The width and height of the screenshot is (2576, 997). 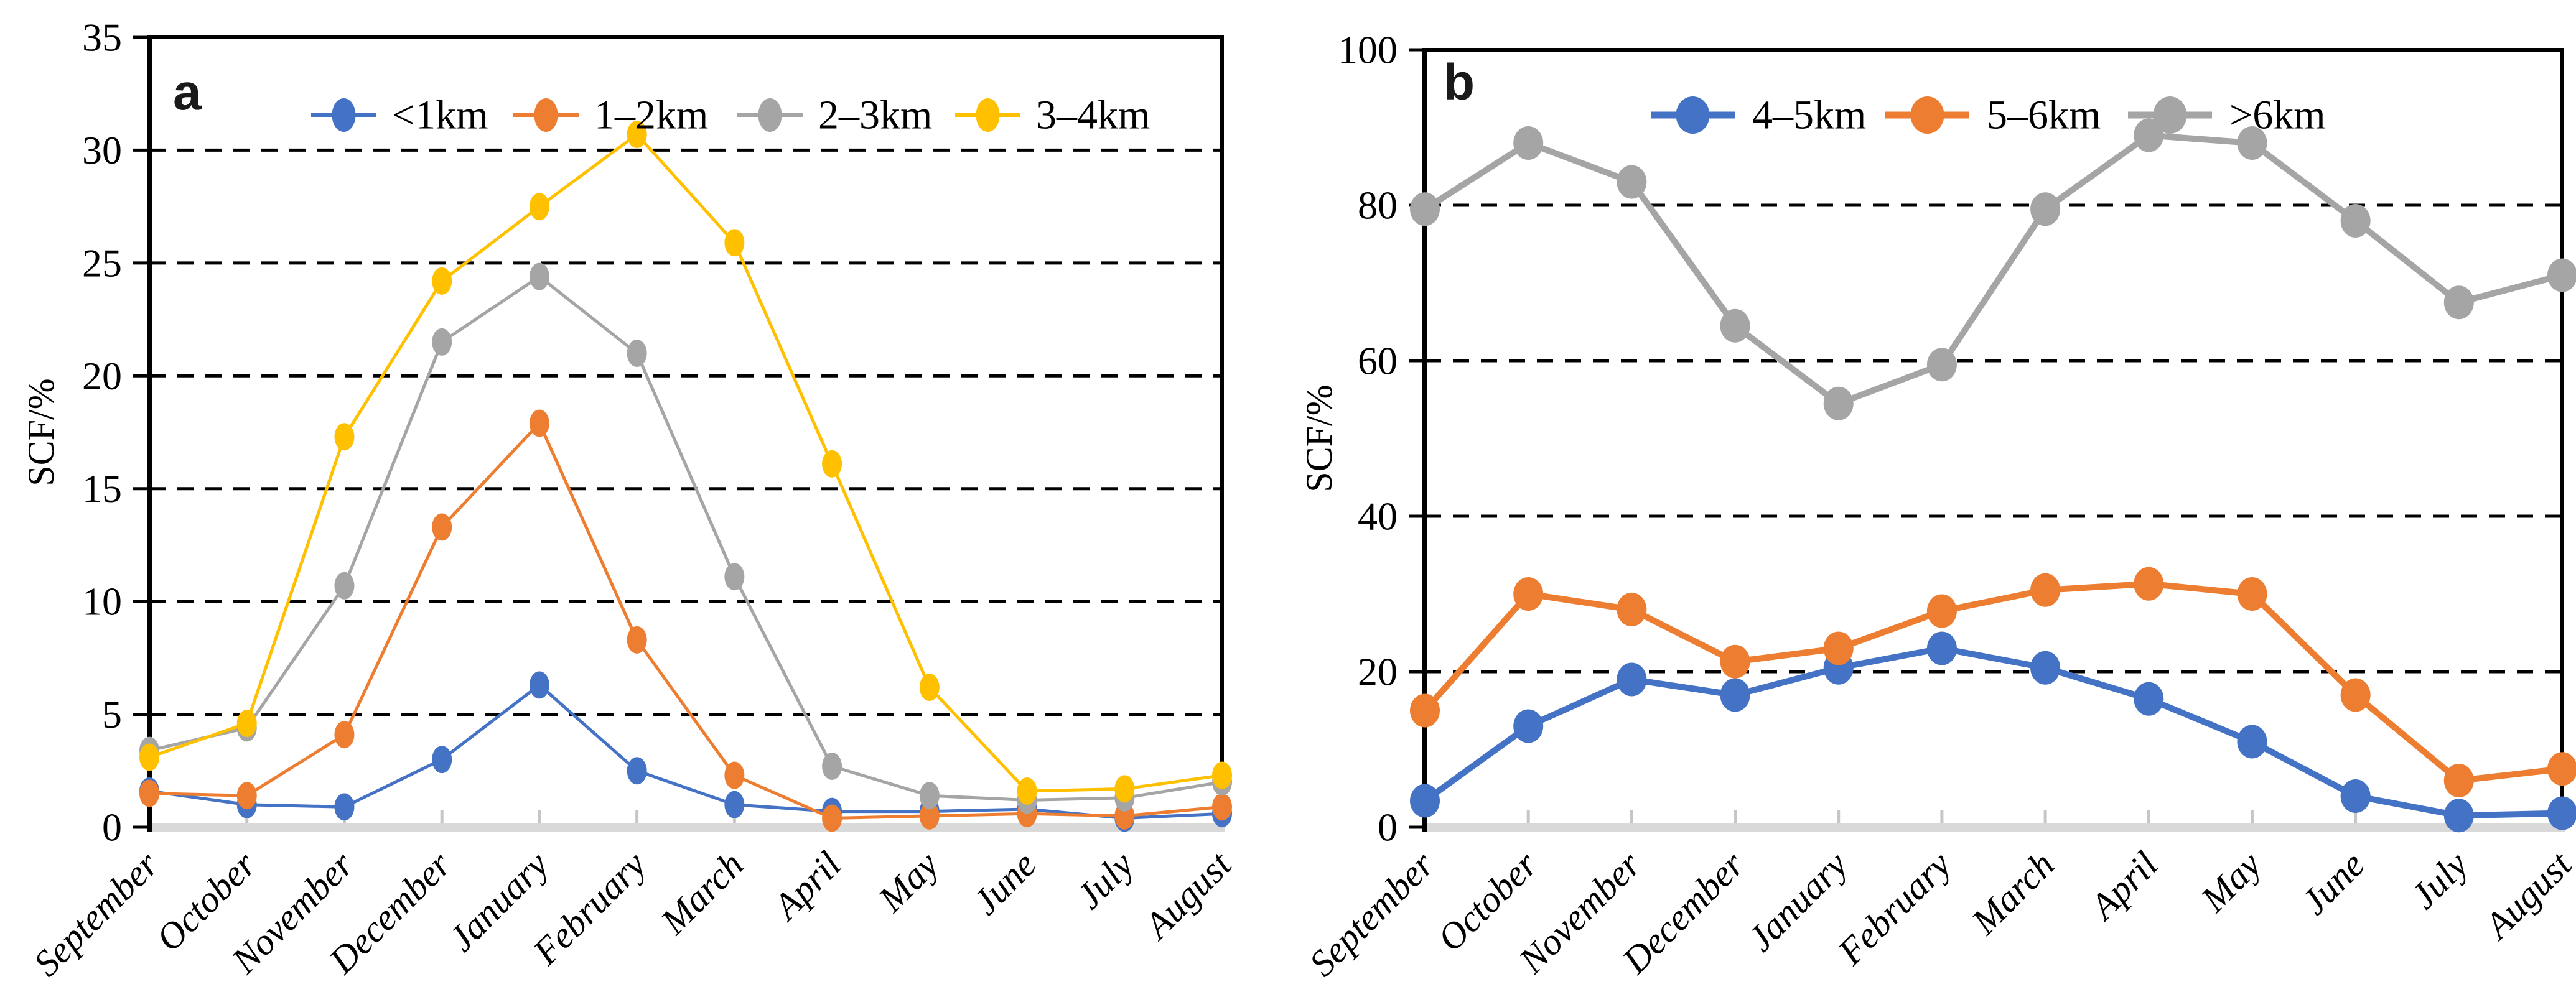 I want to click on y-tick-label: 60, so click(x=1378, y=361).